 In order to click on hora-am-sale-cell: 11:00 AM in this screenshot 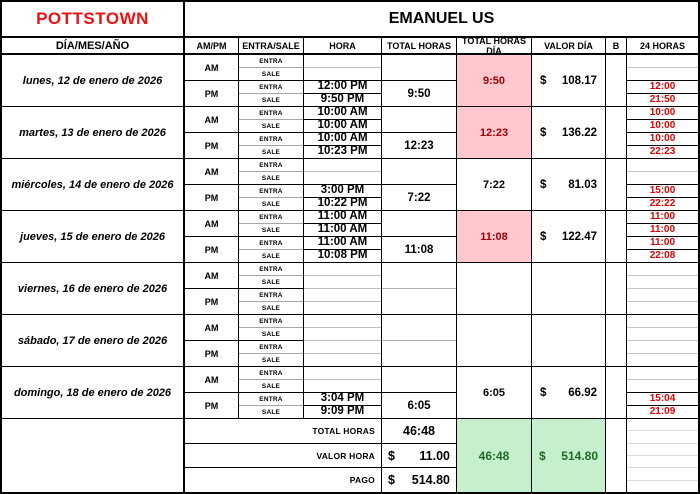, I will do `click(342, 229)`.